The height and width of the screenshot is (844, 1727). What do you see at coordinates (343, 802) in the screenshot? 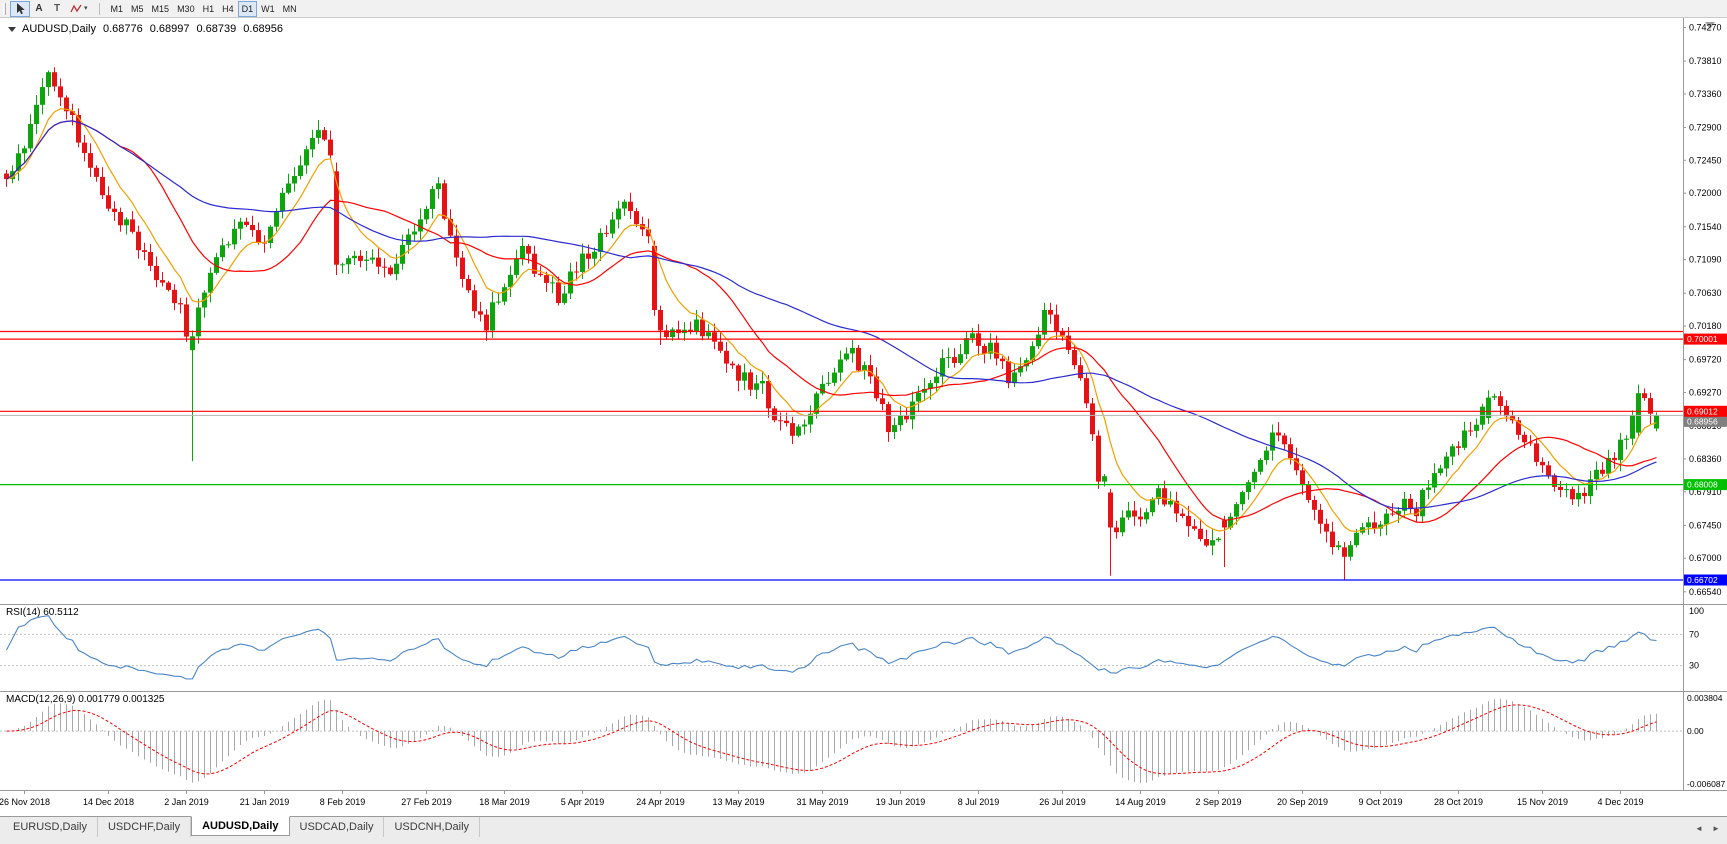
I see `date-tick-label: 8 Feb 2019` at bounding box center [343, 802].